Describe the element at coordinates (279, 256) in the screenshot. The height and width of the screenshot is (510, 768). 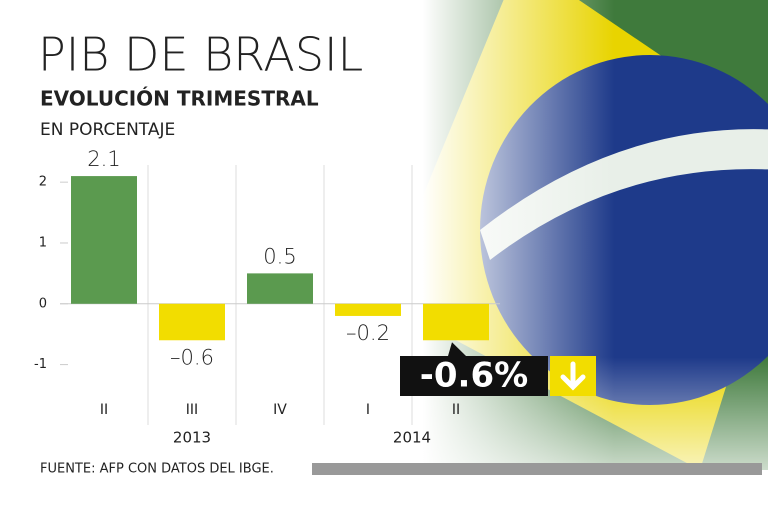
I see `value-label: 0.5` at that location.